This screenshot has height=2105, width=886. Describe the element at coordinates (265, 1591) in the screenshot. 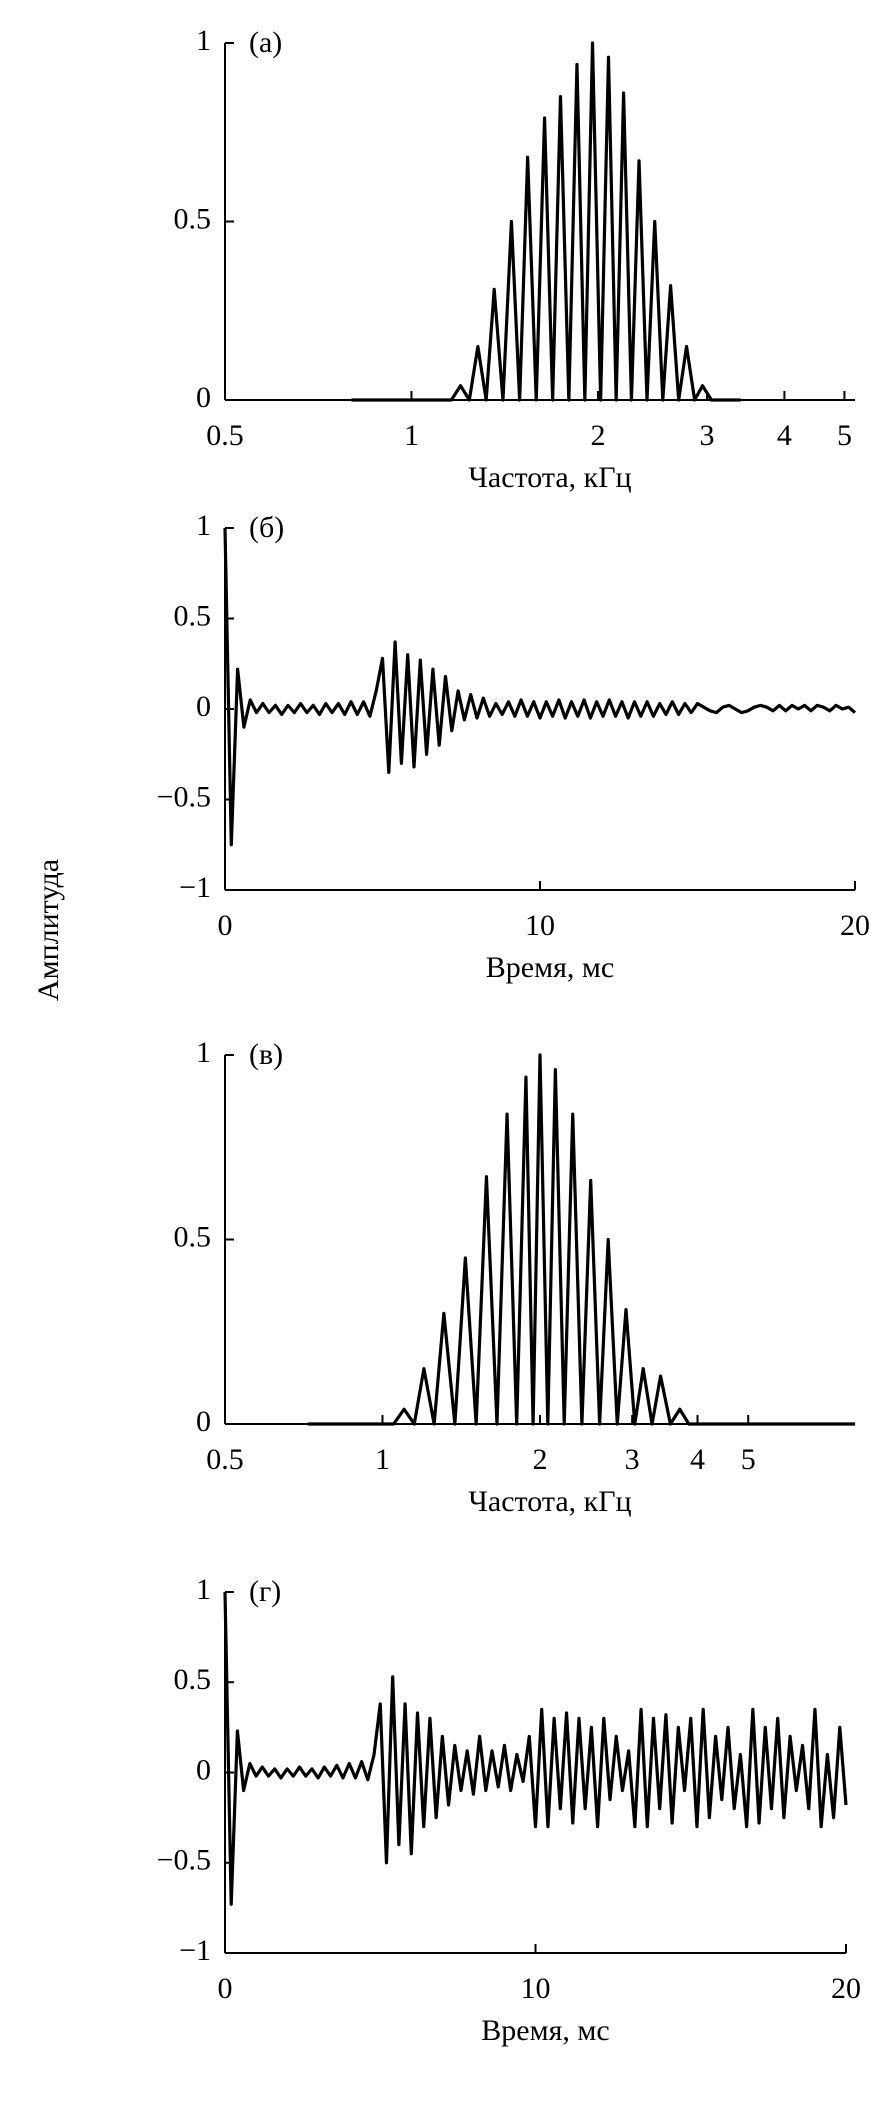

I see `panel-label: (г)` at that location.